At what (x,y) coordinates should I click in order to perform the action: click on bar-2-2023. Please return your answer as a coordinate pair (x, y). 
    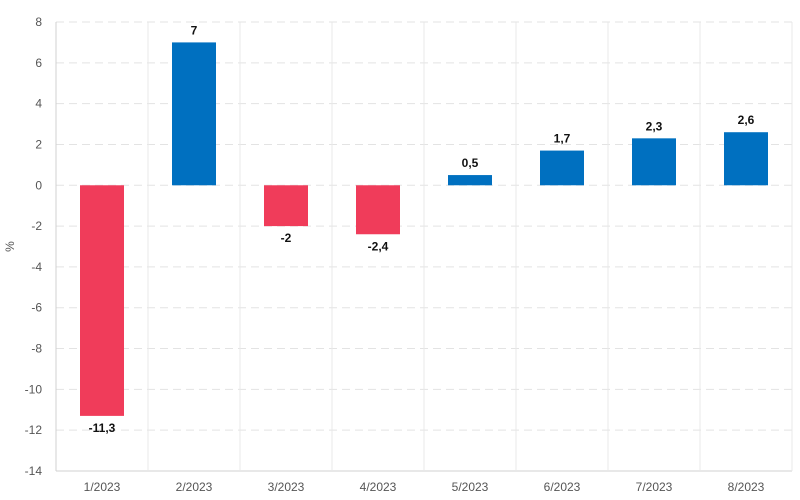
    Looking at the image, I should click on (194, 114).